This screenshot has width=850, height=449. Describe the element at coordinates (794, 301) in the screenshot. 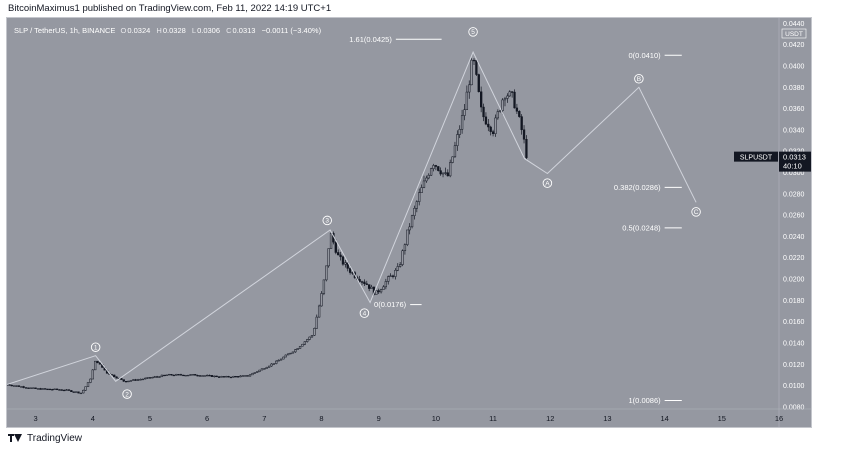

I see `price-tick-label: 0.0180` at that location.